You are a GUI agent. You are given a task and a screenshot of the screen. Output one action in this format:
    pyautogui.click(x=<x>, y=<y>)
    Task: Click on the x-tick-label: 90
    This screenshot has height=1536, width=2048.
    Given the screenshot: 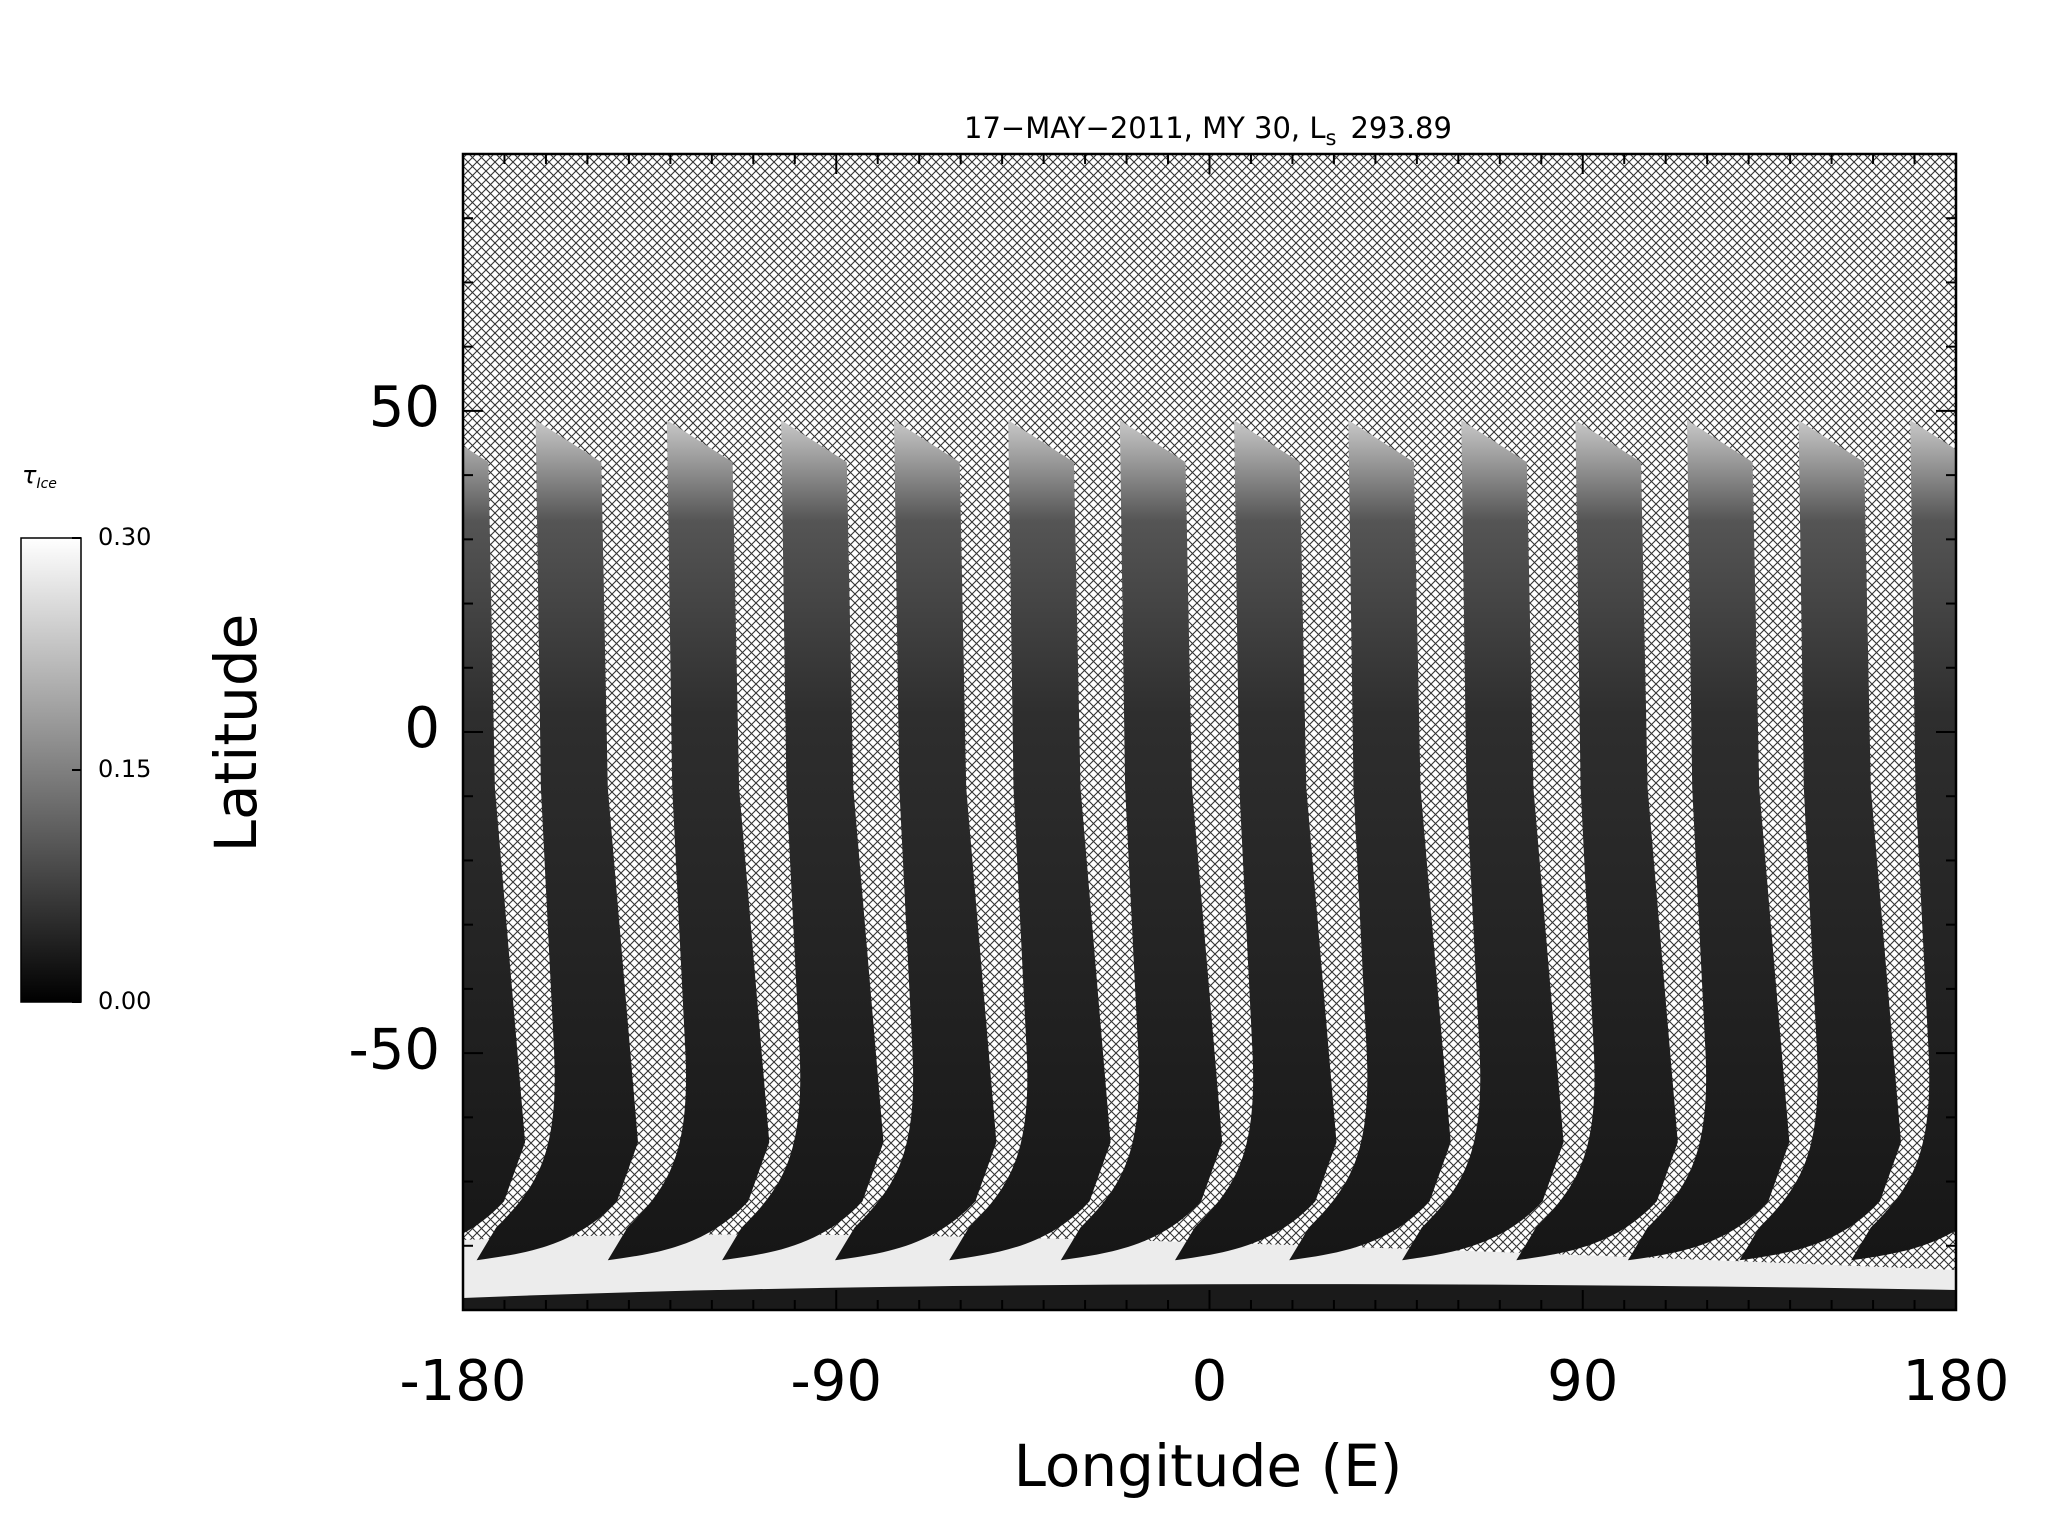 What is the action you would take?
    pyautogui.click(x=1582, y=1381)
    